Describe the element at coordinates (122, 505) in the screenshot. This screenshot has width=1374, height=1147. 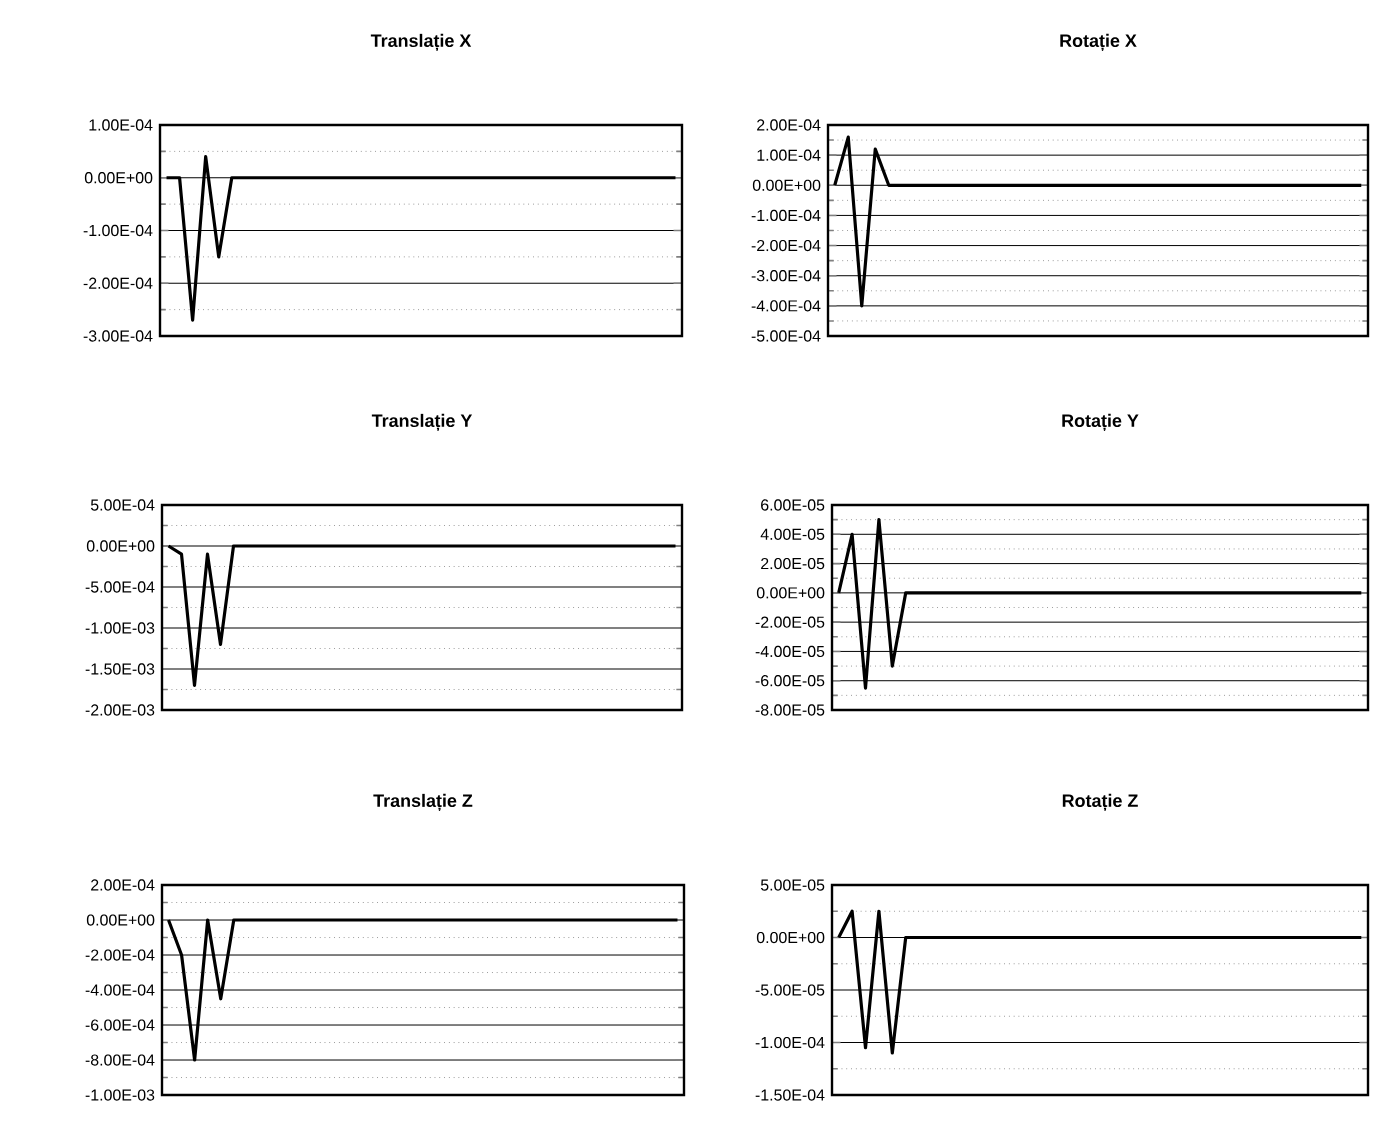
I see `y-tick-label: 5.00E-04` at that location.